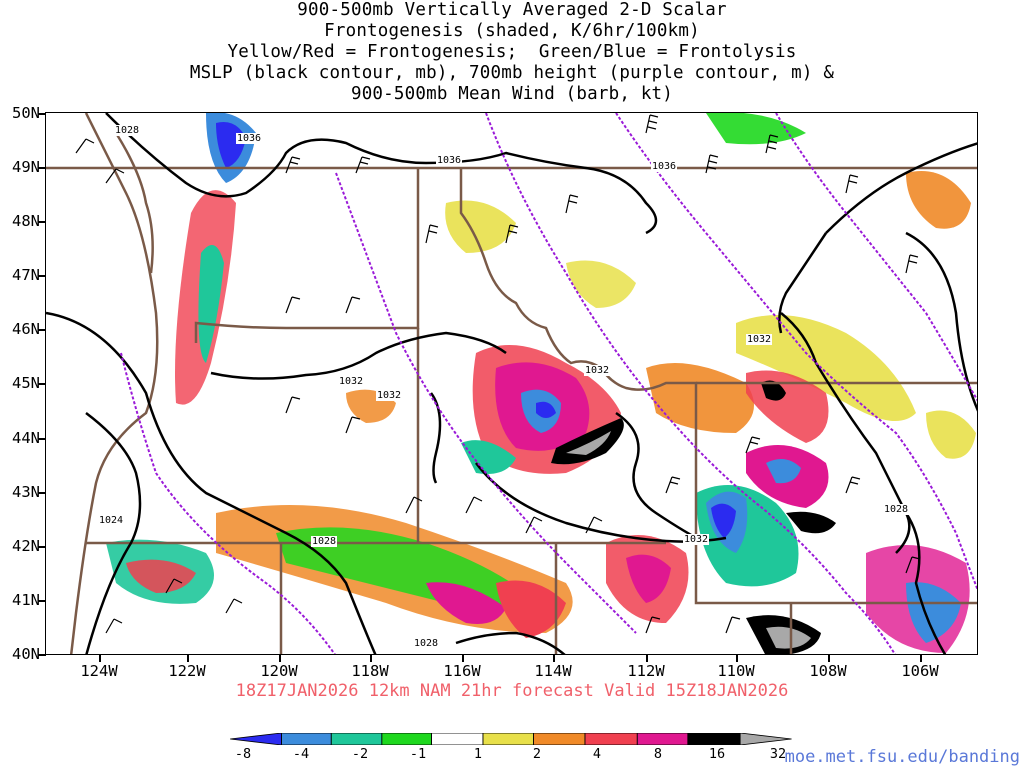 This screenshot has width=1024, height=768. Describe the element at coordinates (457, 739) in the screenshot. I see `colorbar-segment-neutral` at that location.